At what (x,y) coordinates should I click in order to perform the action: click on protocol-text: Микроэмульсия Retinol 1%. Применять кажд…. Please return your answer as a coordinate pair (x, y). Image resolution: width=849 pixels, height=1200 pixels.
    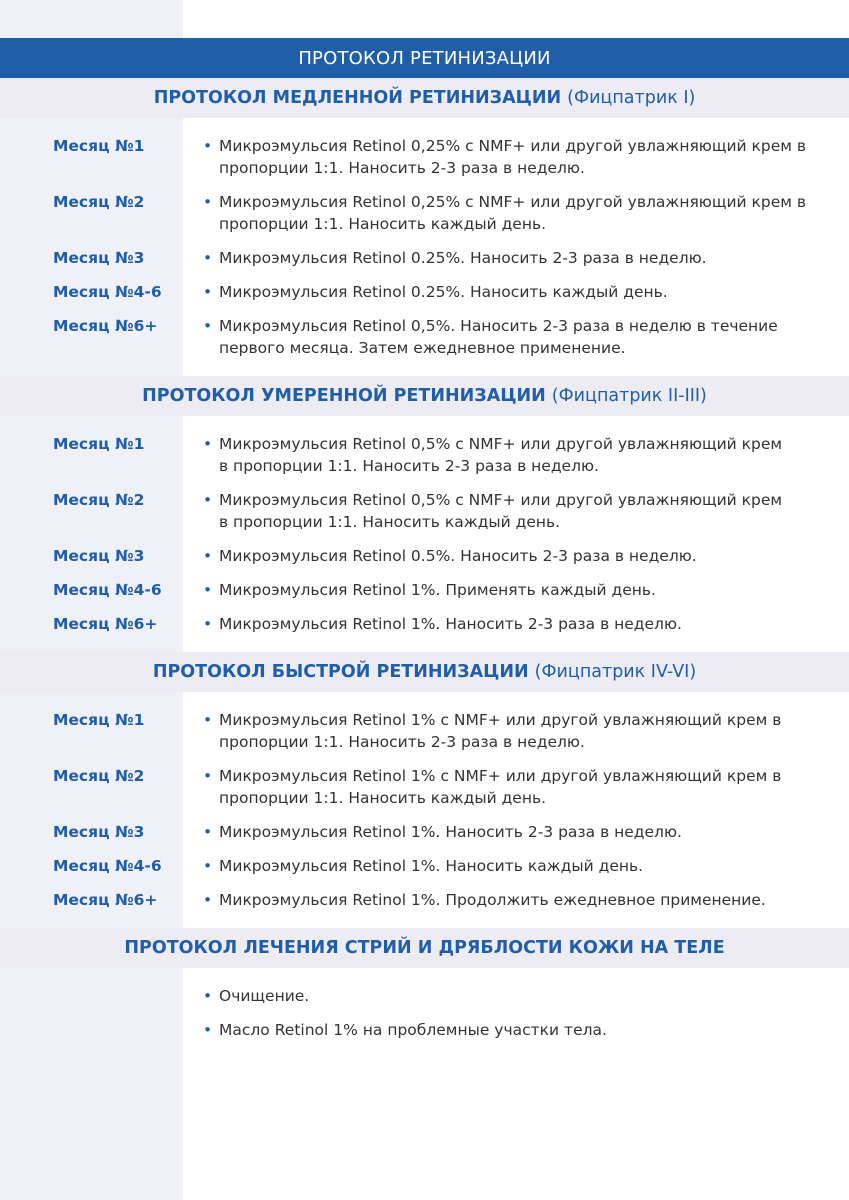
    Looking at the image, I should click on (437, 590).